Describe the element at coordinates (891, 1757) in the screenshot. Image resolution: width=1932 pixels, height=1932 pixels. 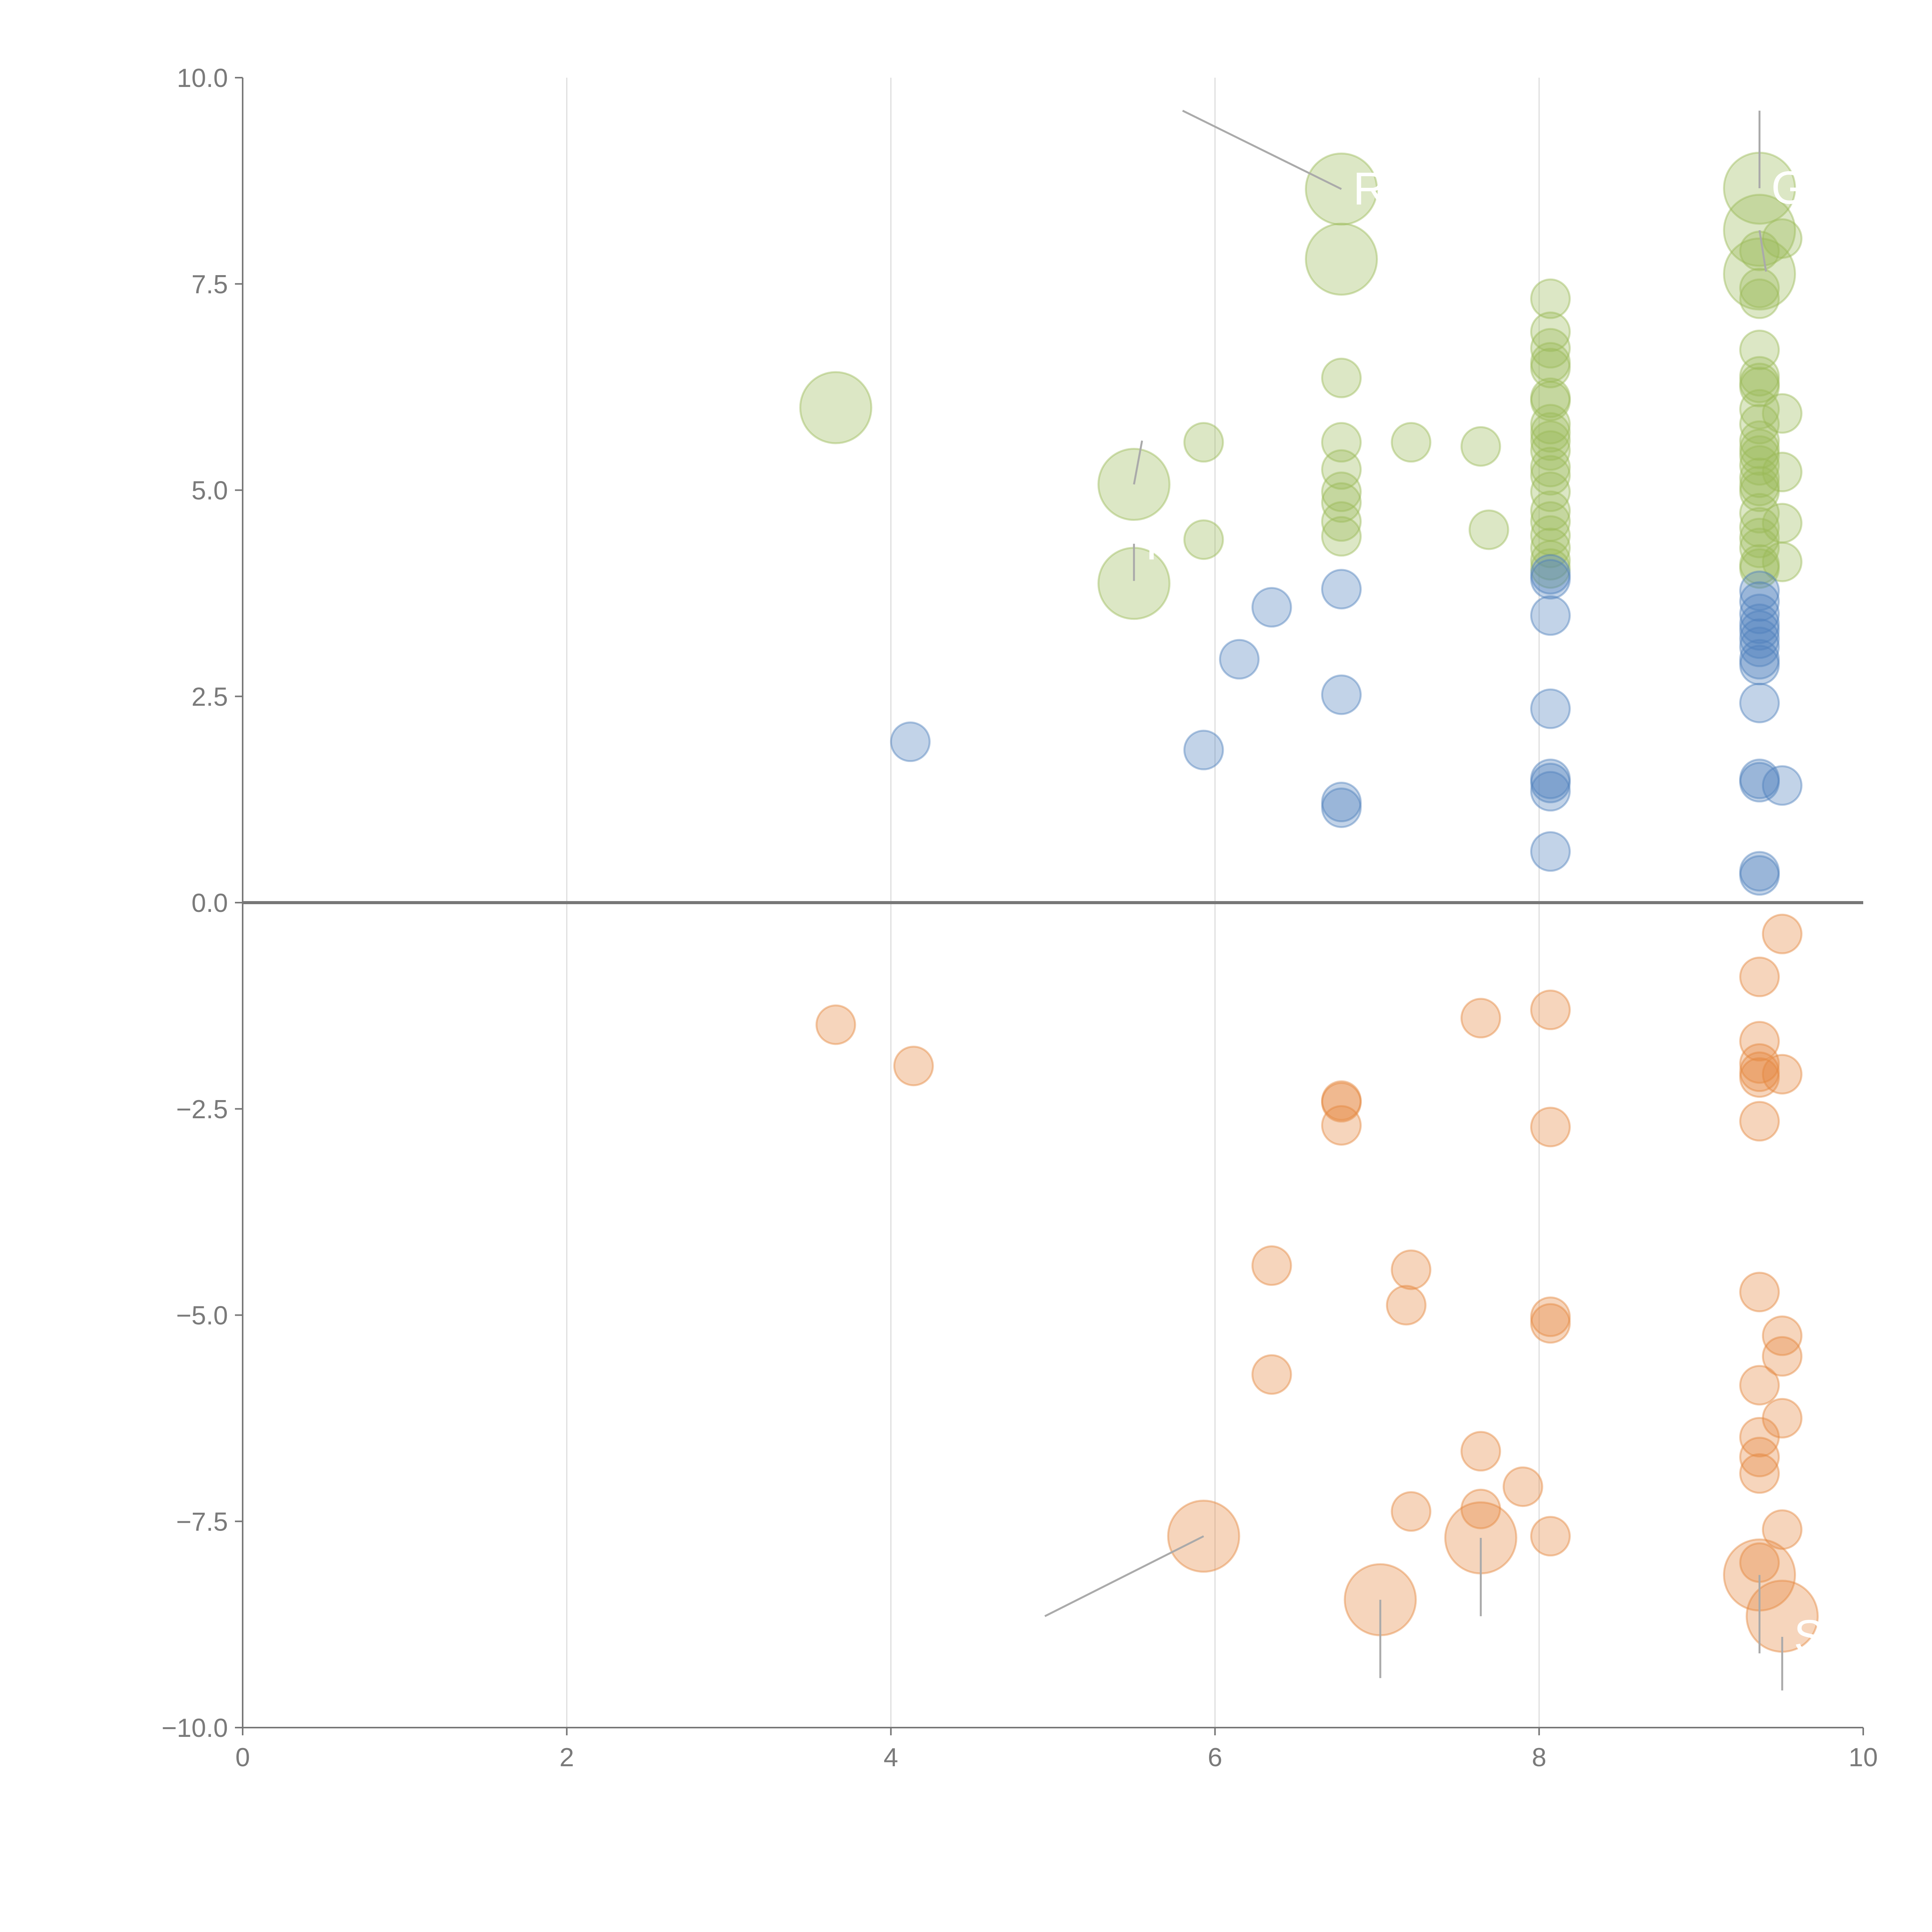
I see `x-tick-label: 4` at that location.